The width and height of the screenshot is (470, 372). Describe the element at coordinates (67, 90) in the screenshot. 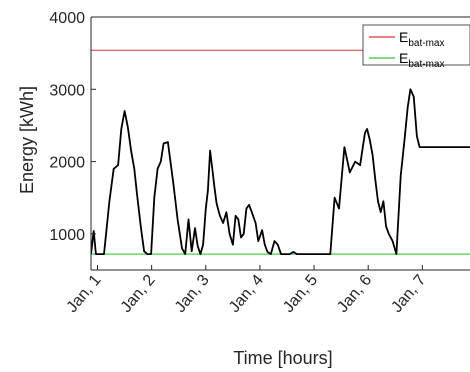

I see `y-tick-label-3000: 3000` at that location.